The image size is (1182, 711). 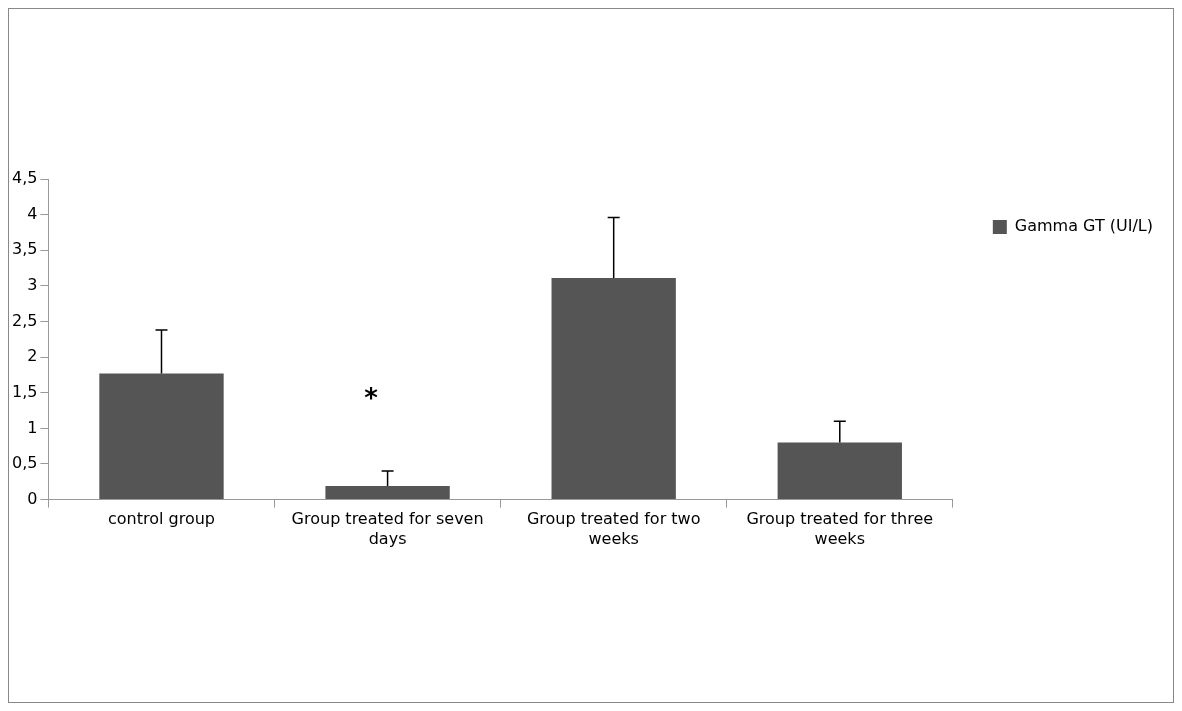 I want to click on y-tick-label: 4, so click(x=32, y=213).